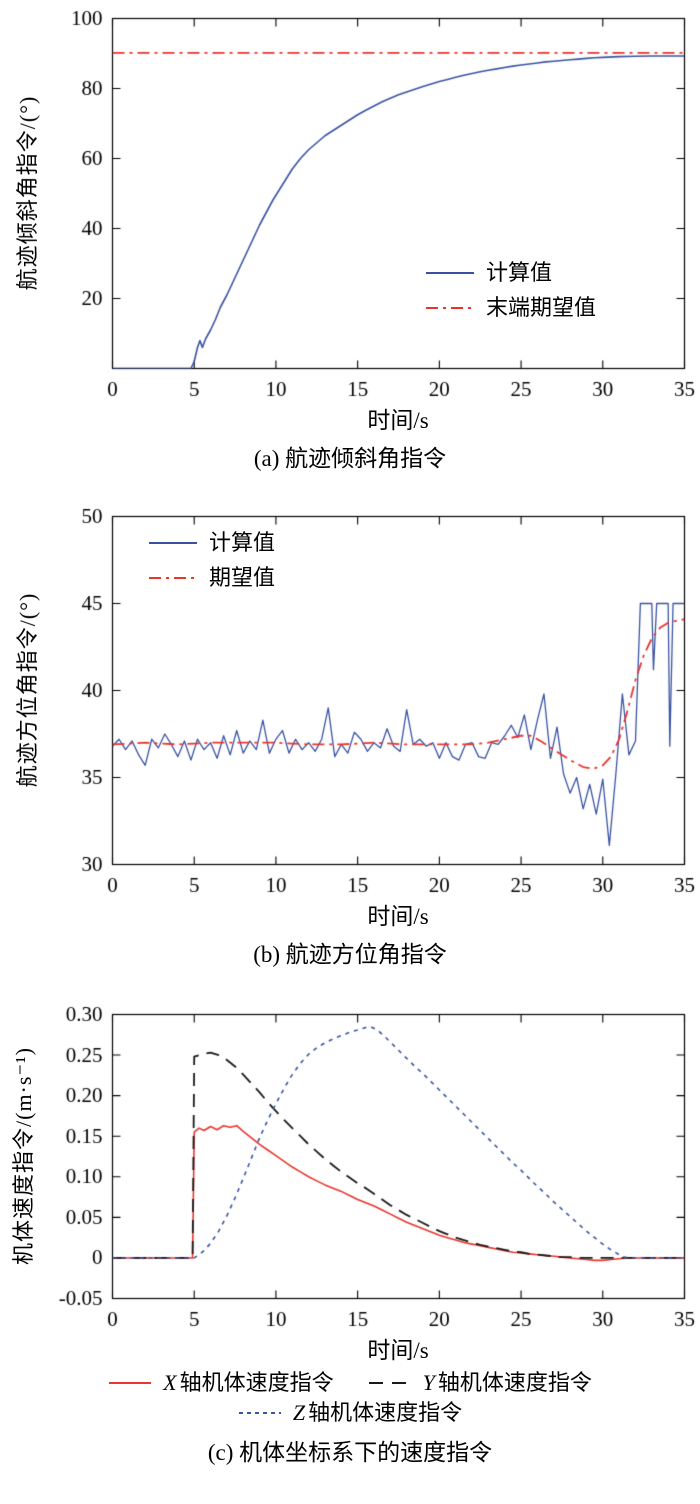  I want to click on chart-c-y-axis-label: 机体速度指令/(m·s⁻¹), so click(23, 1156).